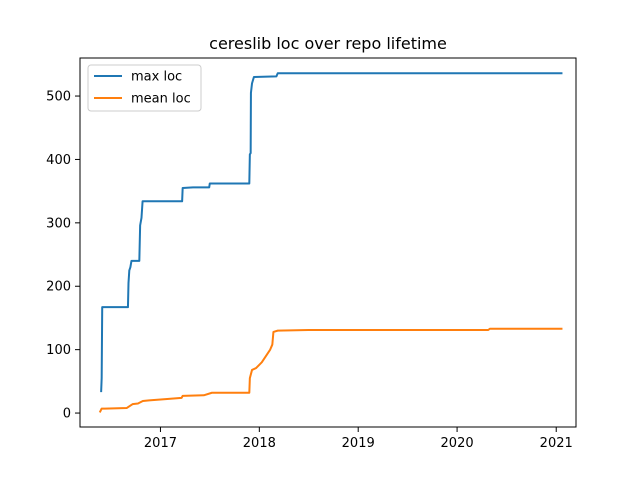 The height and width of the screenshot is (480, 640). What do you see at coordinates (58, 350) in the screenshot?
I see `y-tick-label: 100` at bounding box center [58, 350].